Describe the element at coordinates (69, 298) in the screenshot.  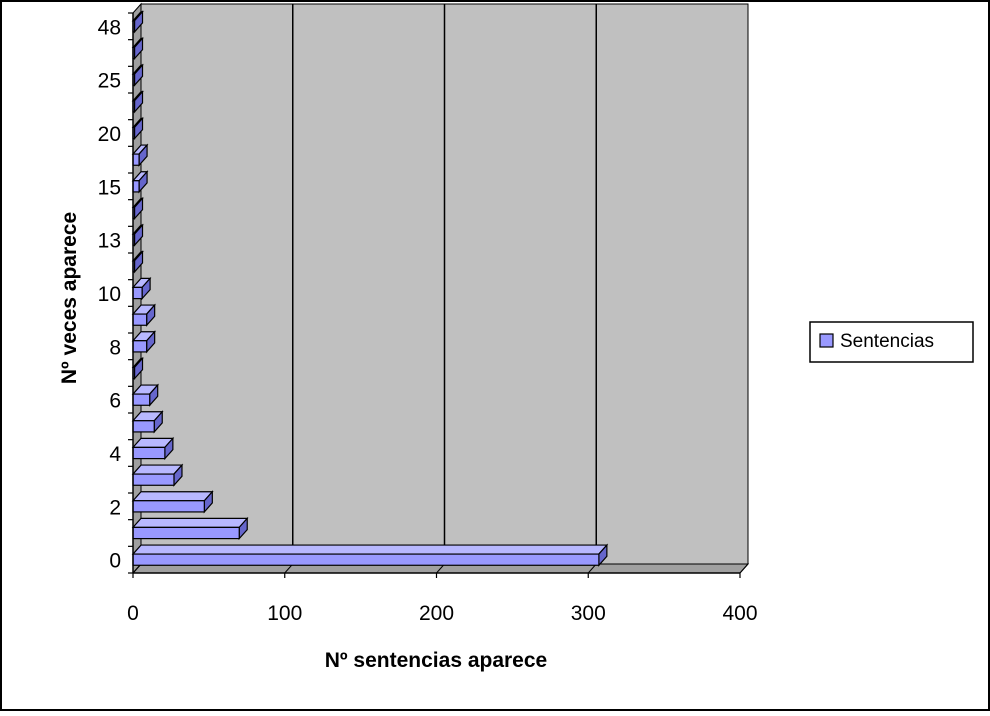
I see `y-axis-title: Nº veces aparece` at that location.